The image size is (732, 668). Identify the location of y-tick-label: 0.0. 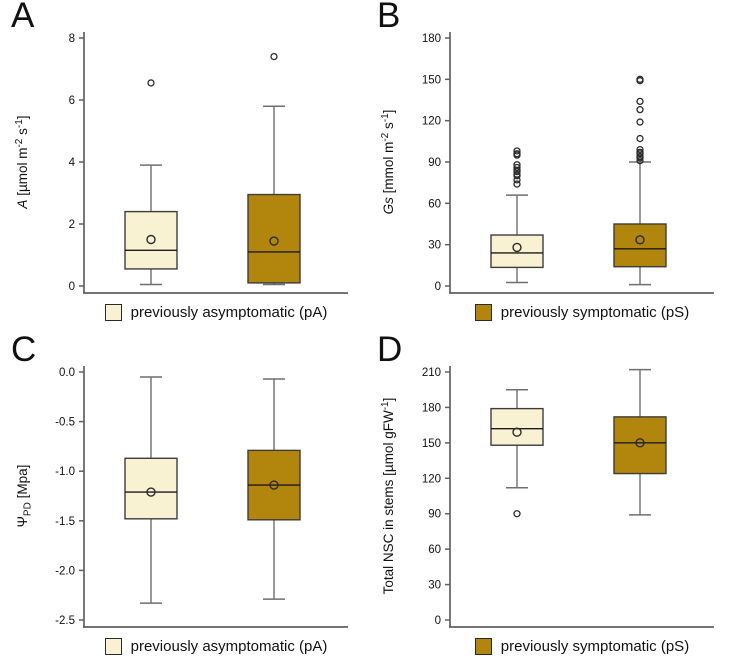
(67, 373).